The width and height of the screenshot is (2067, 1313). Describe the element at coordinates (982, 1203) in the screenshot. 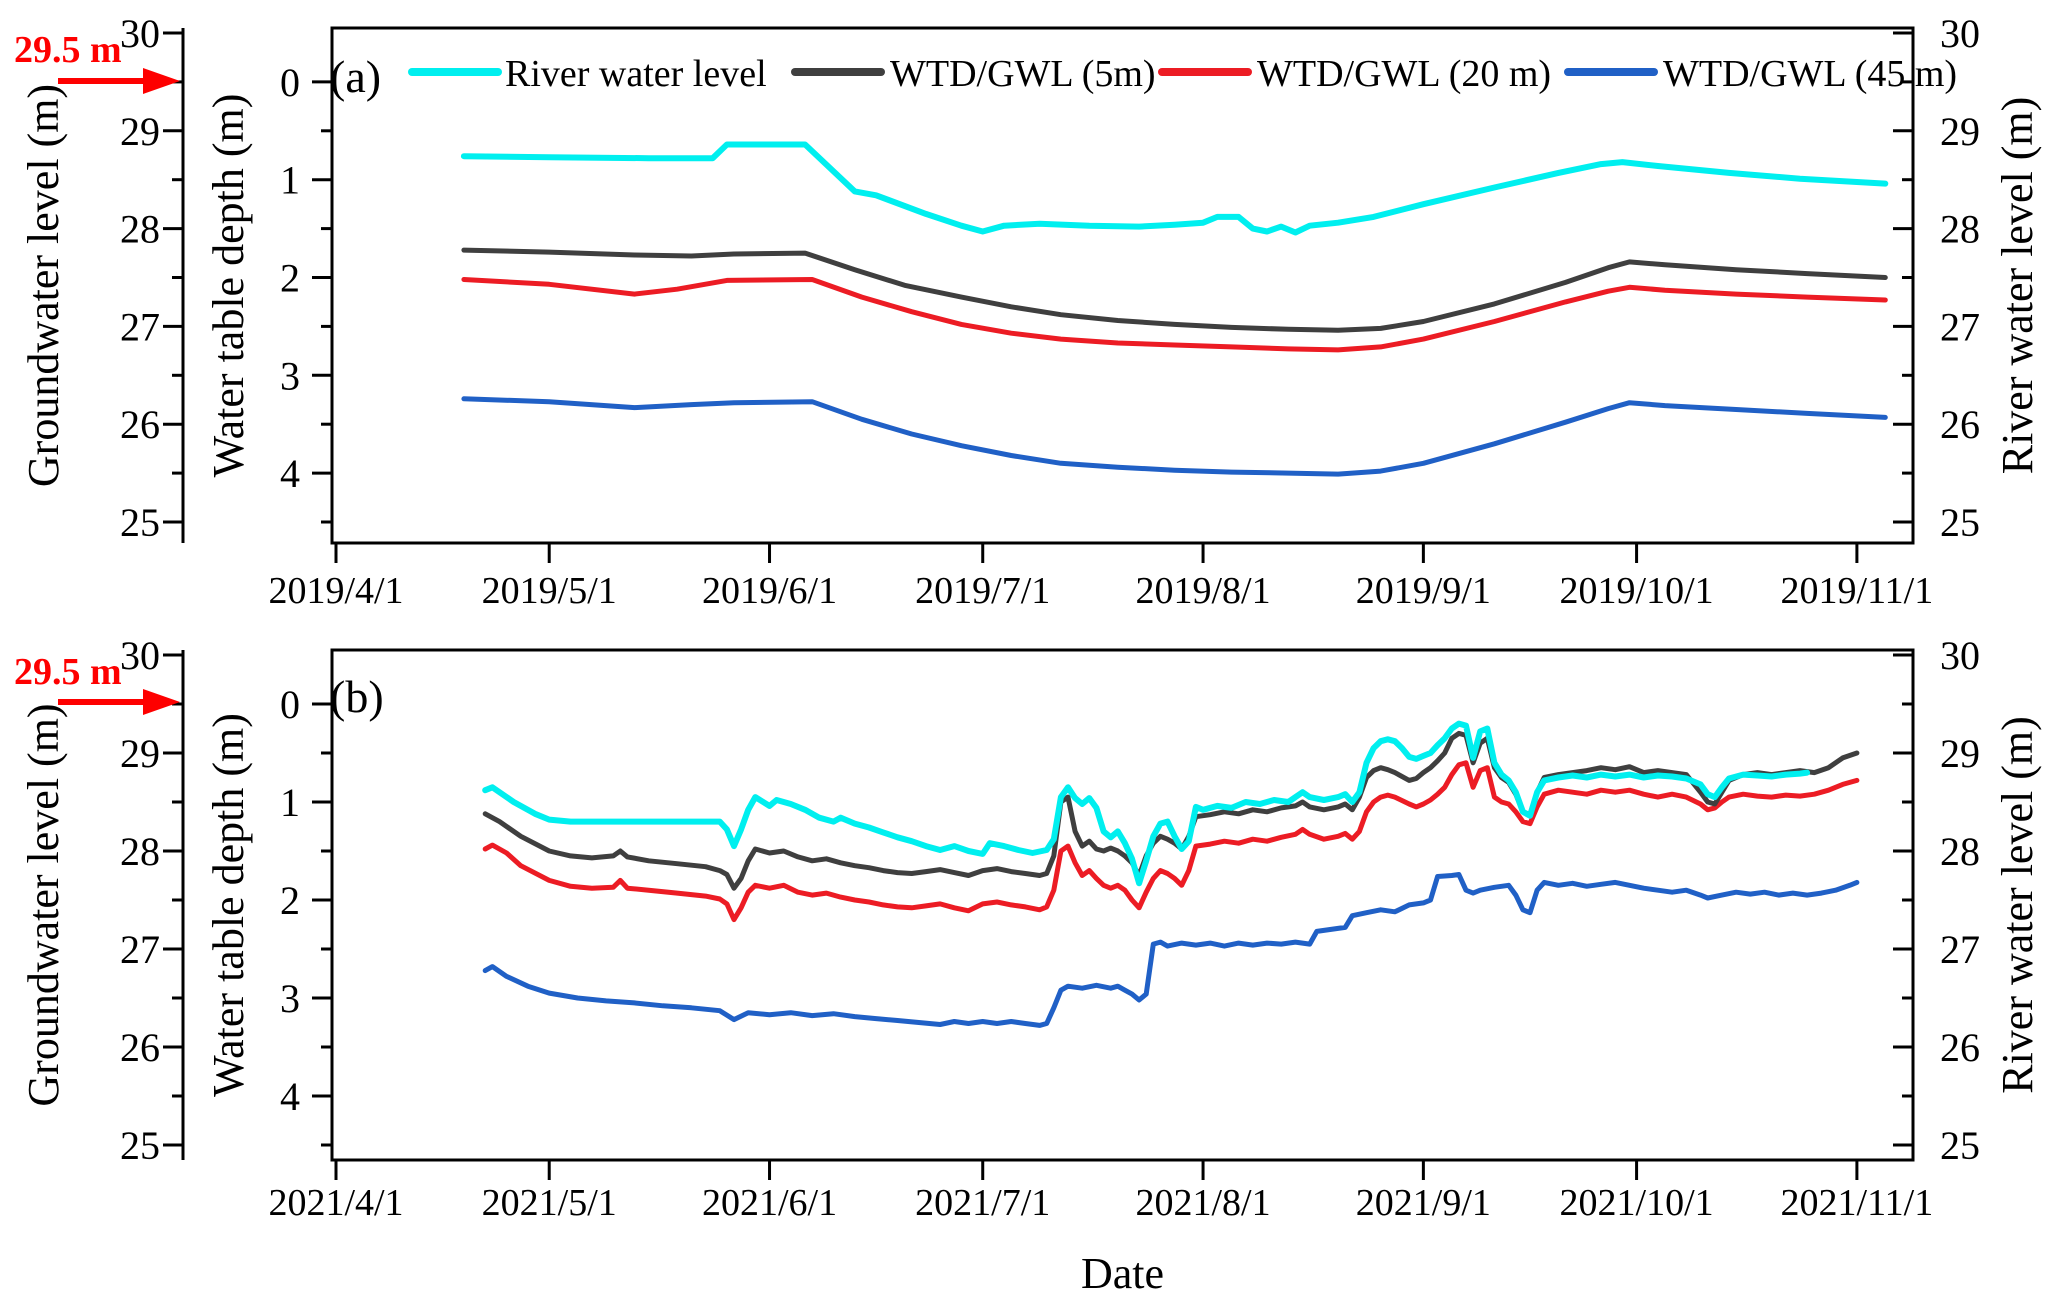

I see `x-tick-label: 2021/7/1` at that location.